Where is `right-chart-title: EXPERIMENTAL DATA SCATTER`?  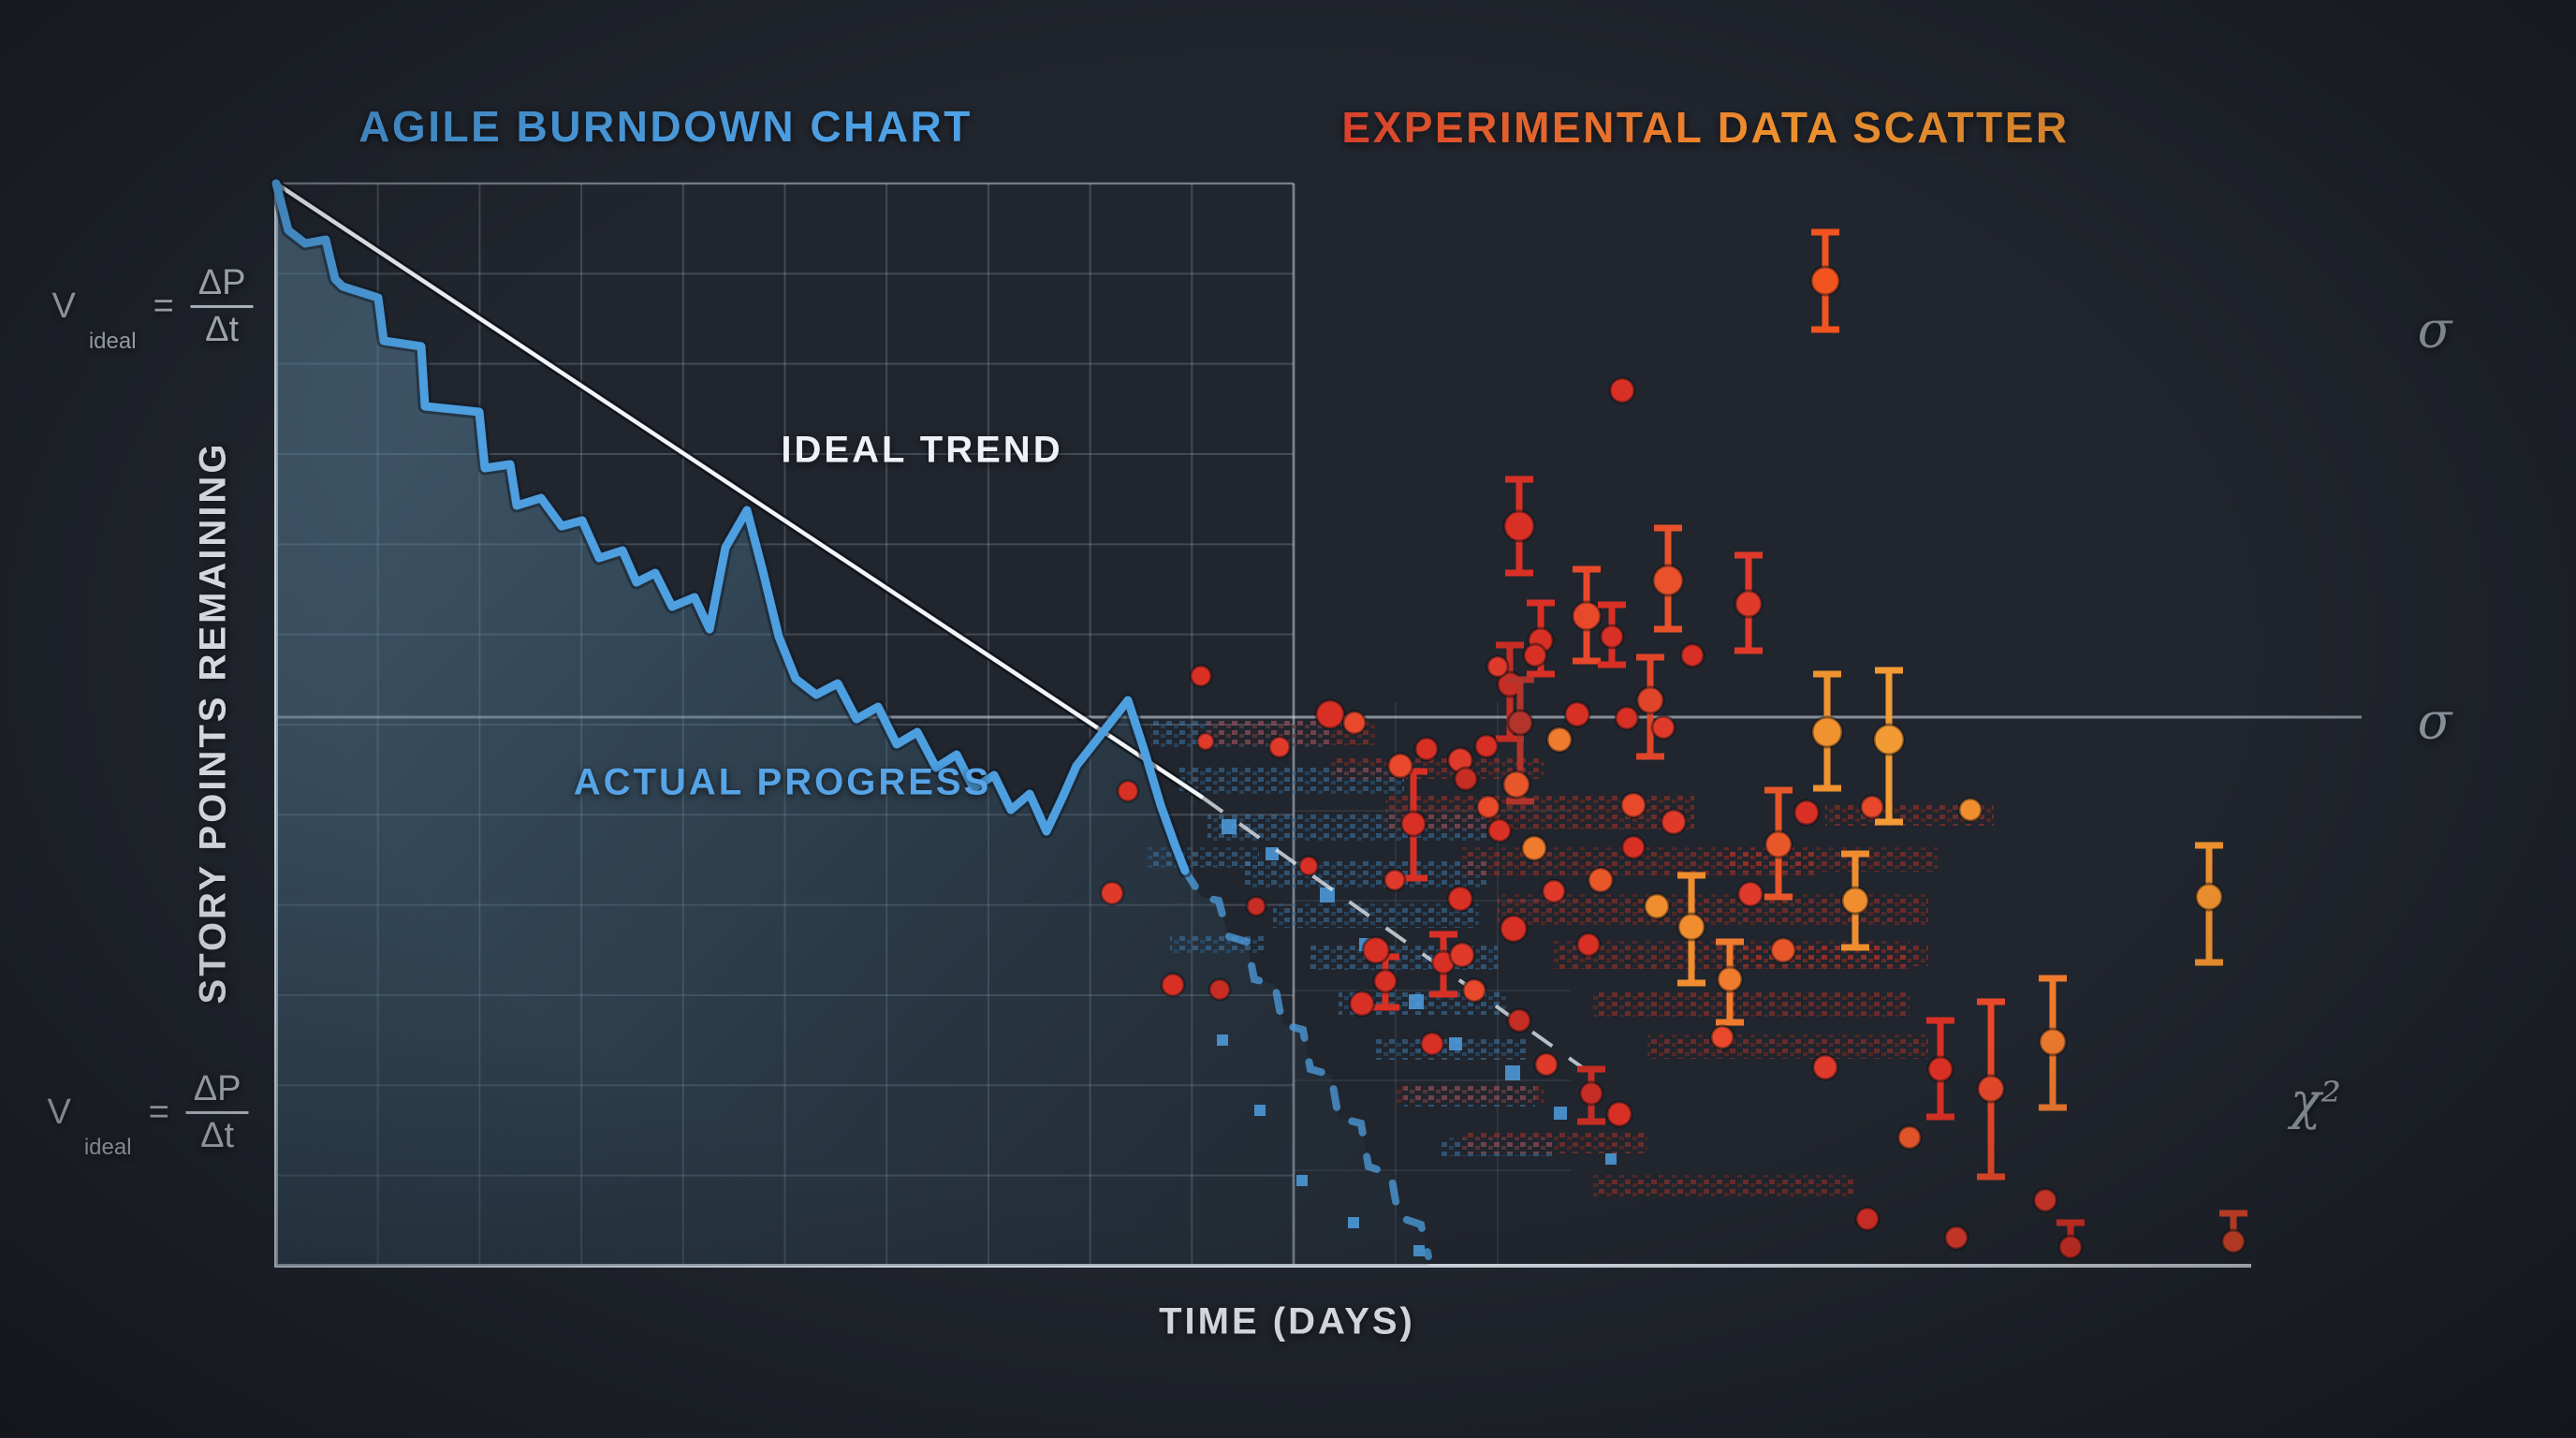 right-chart-title: EXPERIMENTAL DATA SCATTER is located at coordinates (1705, 127).